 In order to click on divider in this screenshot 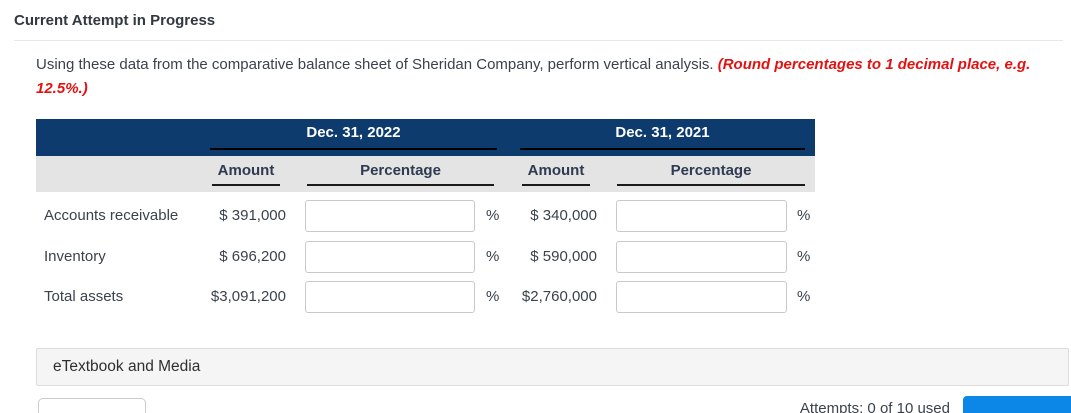, I will do `click(538, 40)`.